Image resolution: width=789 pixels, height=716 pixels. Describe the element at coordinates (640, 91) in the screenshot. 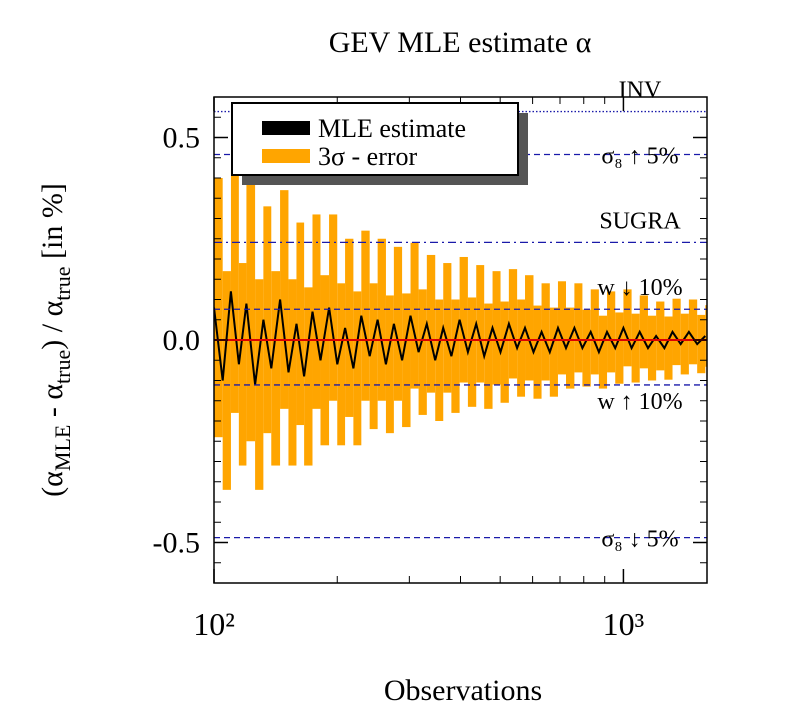

I see `reference-label: INV` at that location.